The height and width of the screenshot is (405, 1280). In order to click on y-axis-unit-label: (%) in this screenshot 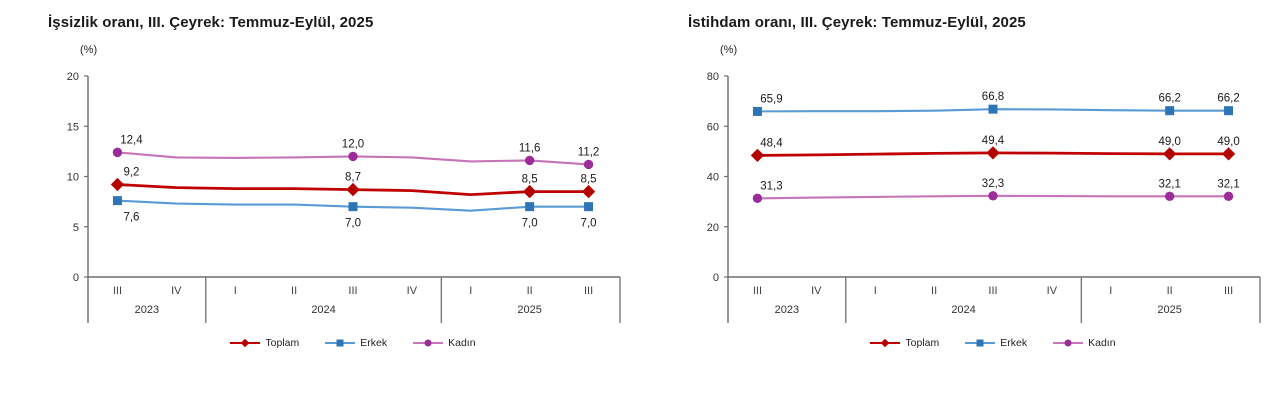, I will do `click(728, 50)`.